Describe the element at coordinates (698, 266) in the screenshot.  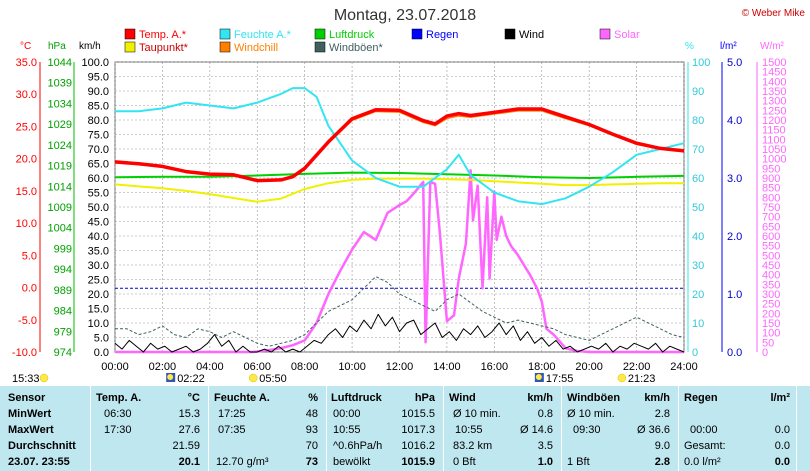
I see `humidity-tick: 30` at that location.